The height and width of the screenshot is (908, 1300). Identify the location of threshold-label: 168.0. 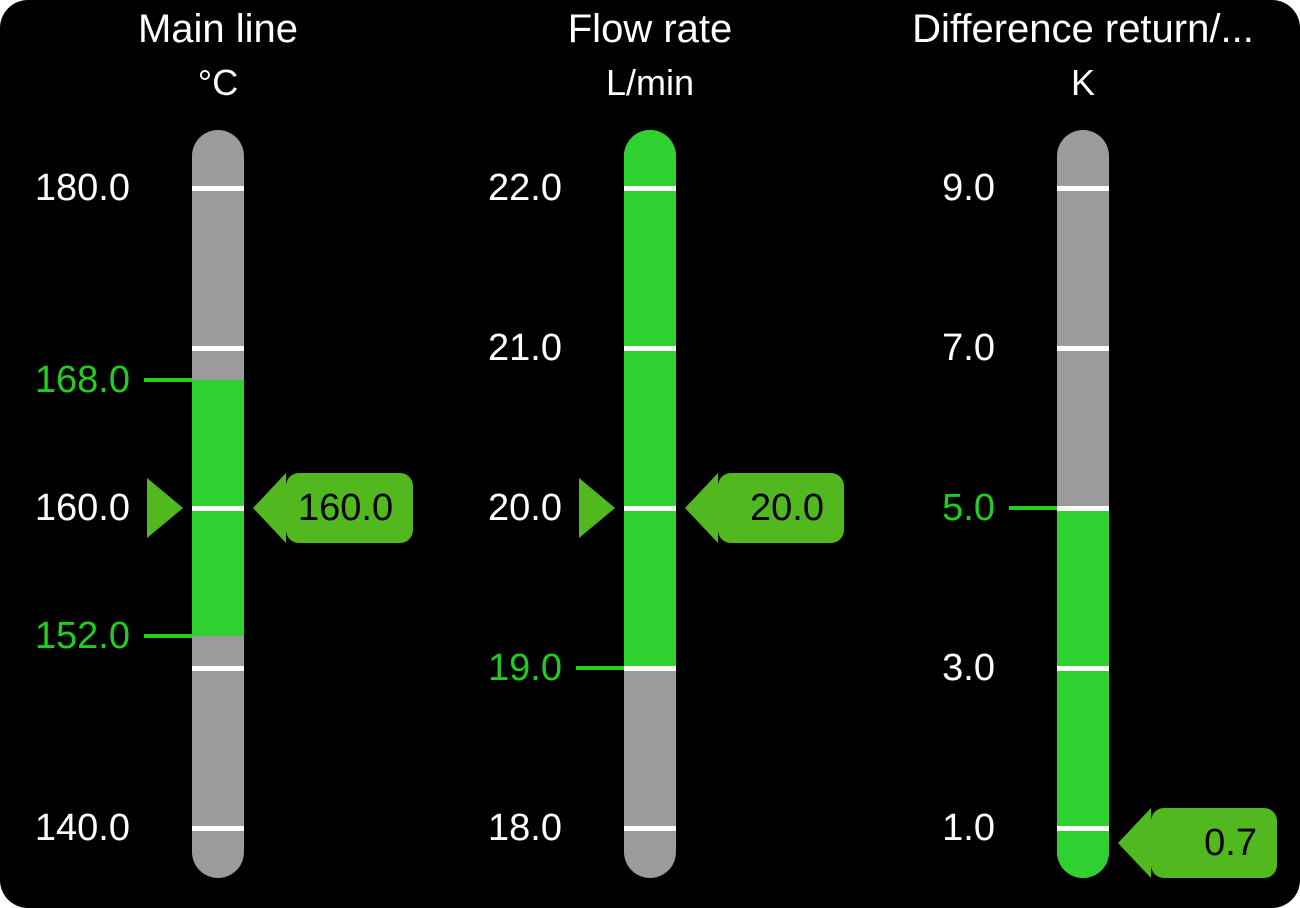
(82, 380).